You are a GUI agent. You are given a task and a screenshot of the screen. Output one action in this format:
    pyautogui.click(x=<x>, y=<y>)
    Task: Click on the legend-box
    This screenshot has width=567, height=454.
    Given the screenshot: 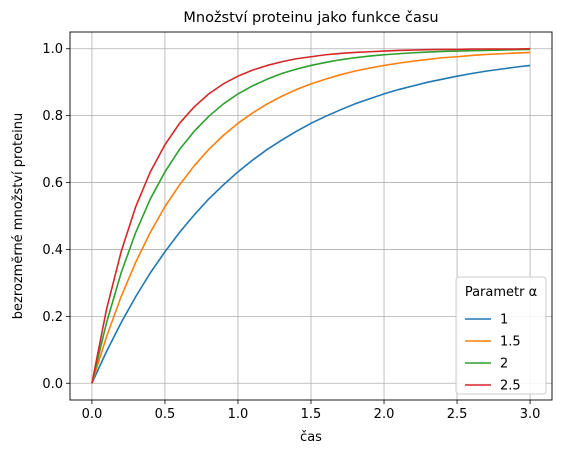 What is the action you would take?
    pyautogui.click(x=501, y=335)
    